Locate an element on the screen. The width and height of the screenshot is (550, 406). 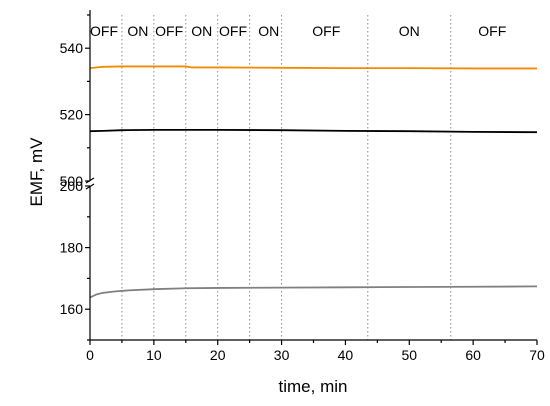
y-tick-label: 200 is located at coordinates (72, 186).